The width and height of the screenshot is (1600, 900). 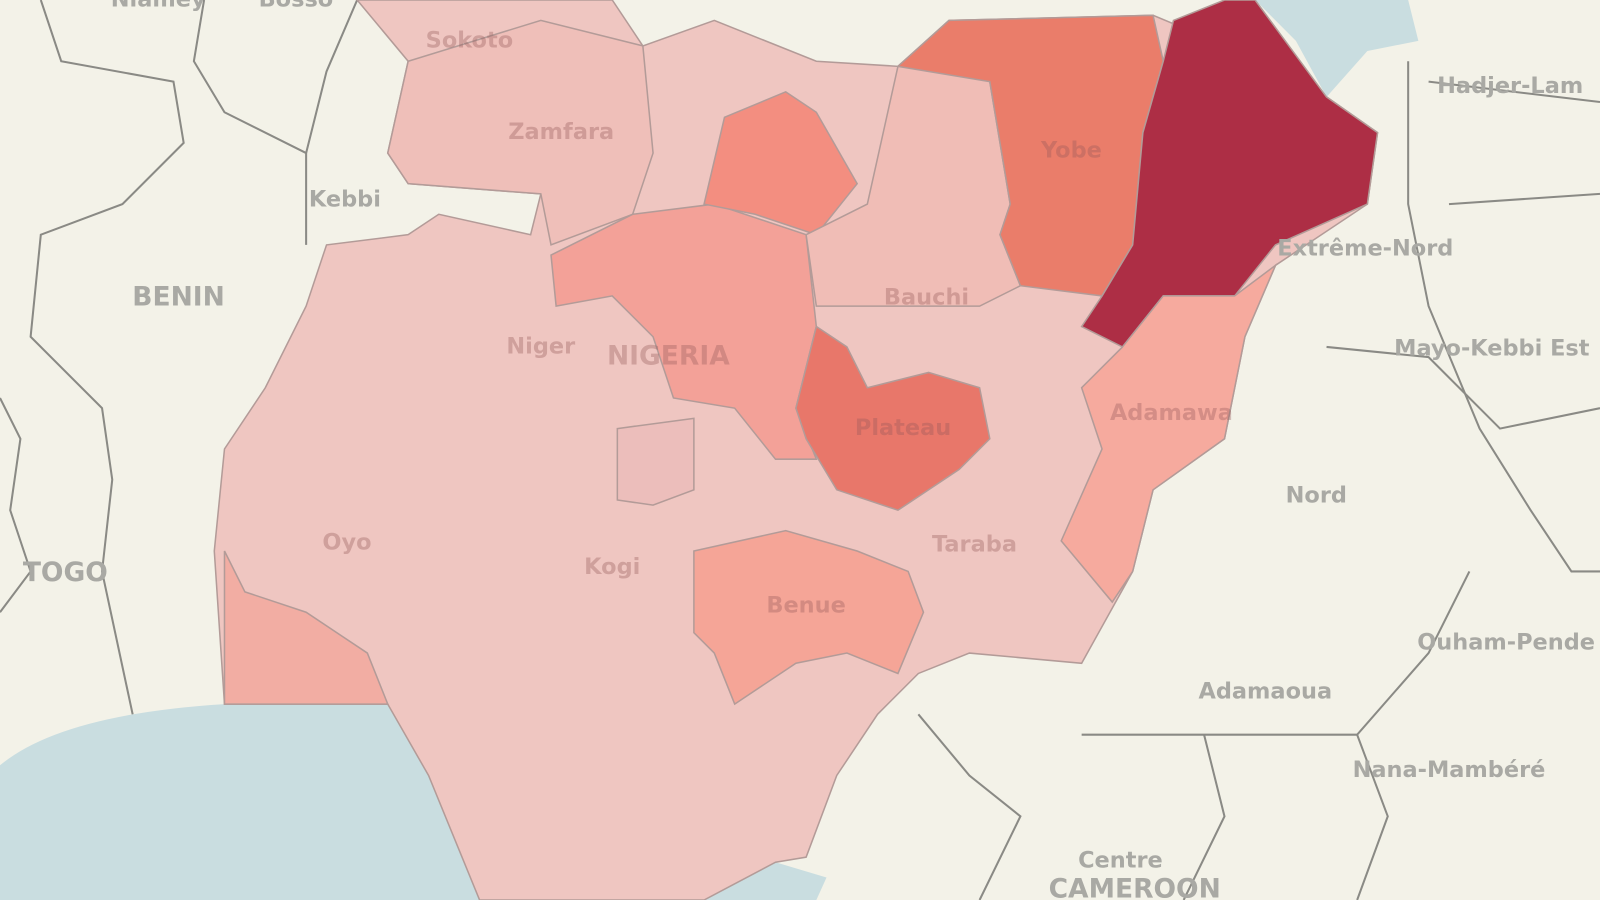 I want to click on map-label: Extrême-Nord, so click(x=1365, y=248).